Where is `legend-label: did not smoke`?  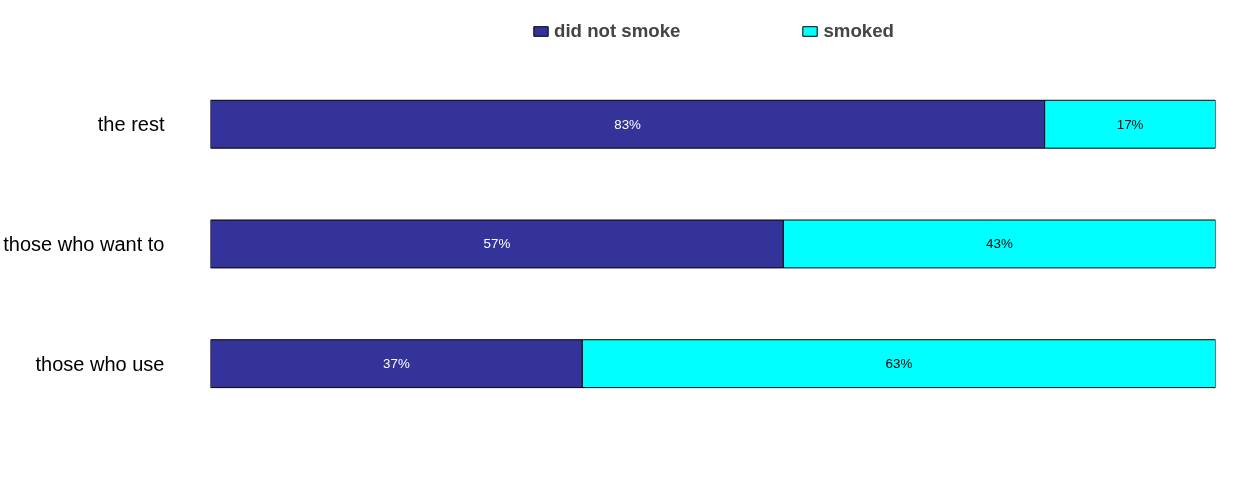
legend-label: did not smoke is located at coordinates (617, 31).